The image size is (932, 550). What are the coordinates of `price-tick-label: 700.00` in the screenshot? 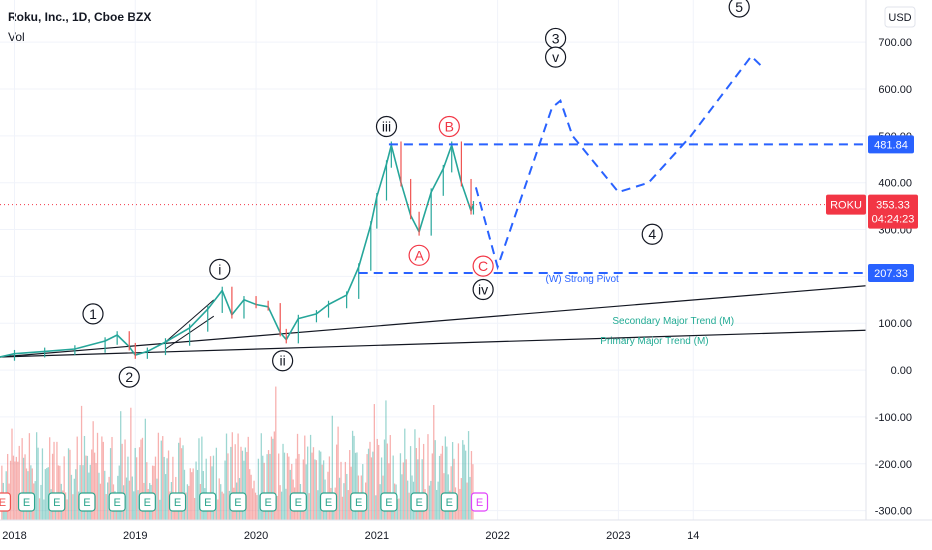 It's located at (895, 43).